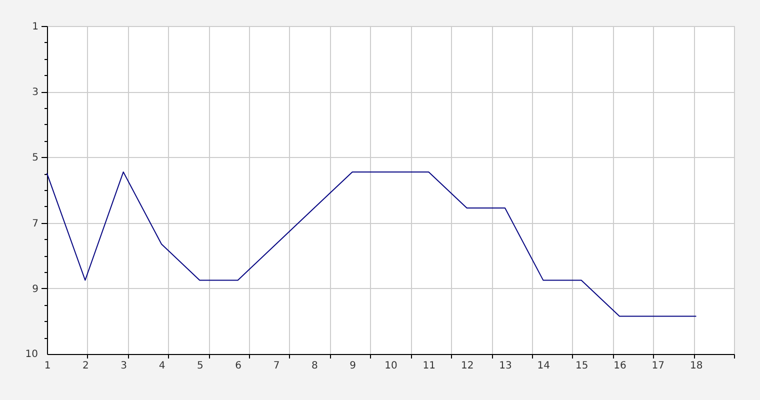 The height and width of the screenshot is (400, 760). Describe the element at coordinates (314, 366) in the screenshot. I see `x-tick-label: 8` at that location.